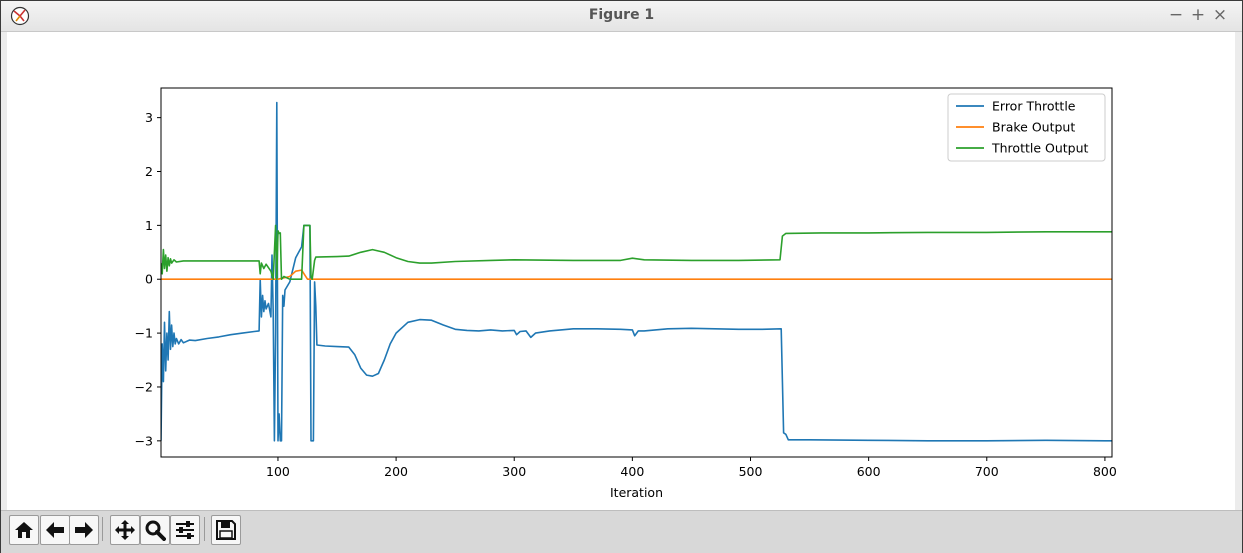 The image size is (1243, 553). What do you see at coordinates (149, 279) in the screenshot?
I see `y-tick-label: 0` at bounding box center [149, 279].